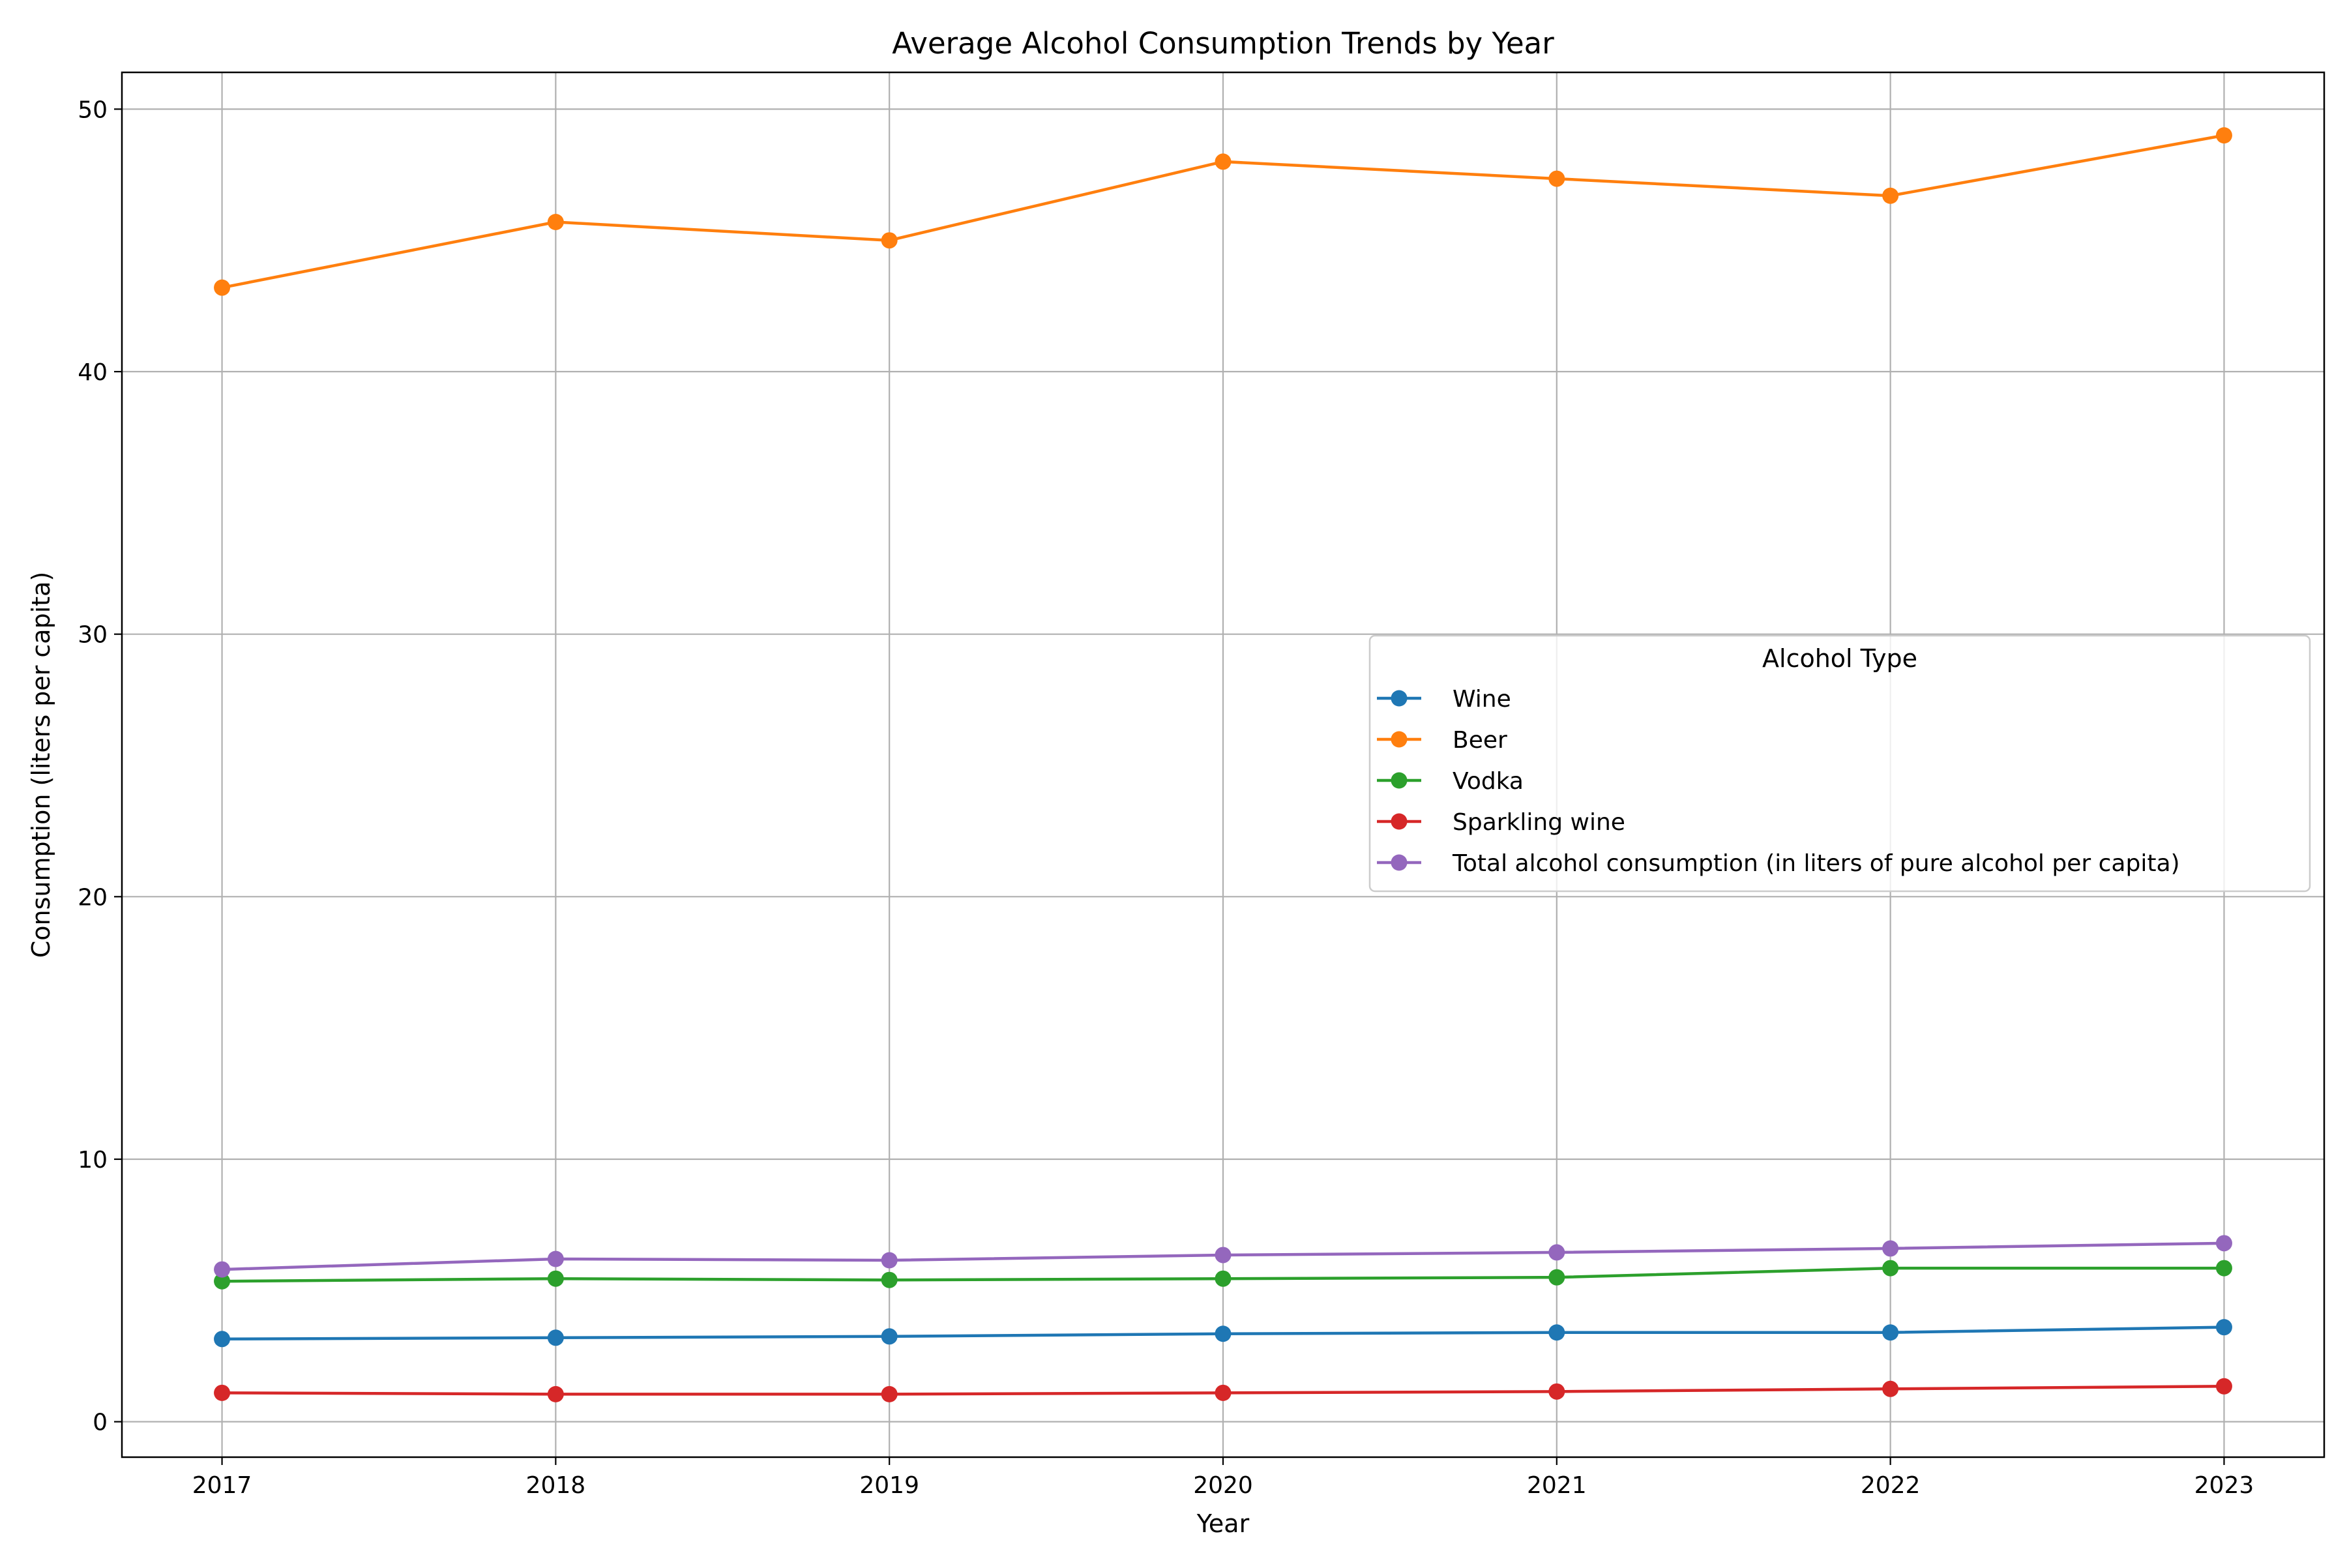 This screenshot has height=1568, width=2347. Describe the element at coordinates (93, 897) in the screenshot. I see `y-tick-label: 20` at that location.